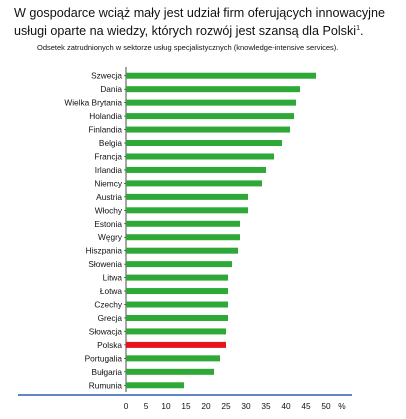 The width and height of the screenshot is (406, 419). What do you see at coordinates (108, 183) in the screenshot?
I see `category-label: Niemcy` at bounding box center [108, 183].